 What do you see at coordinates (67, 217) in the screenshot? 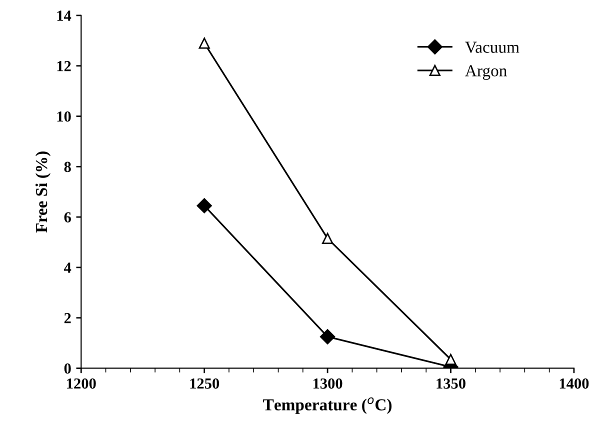
I see `y-tick-label: 6` at bounding box center [67, 217].